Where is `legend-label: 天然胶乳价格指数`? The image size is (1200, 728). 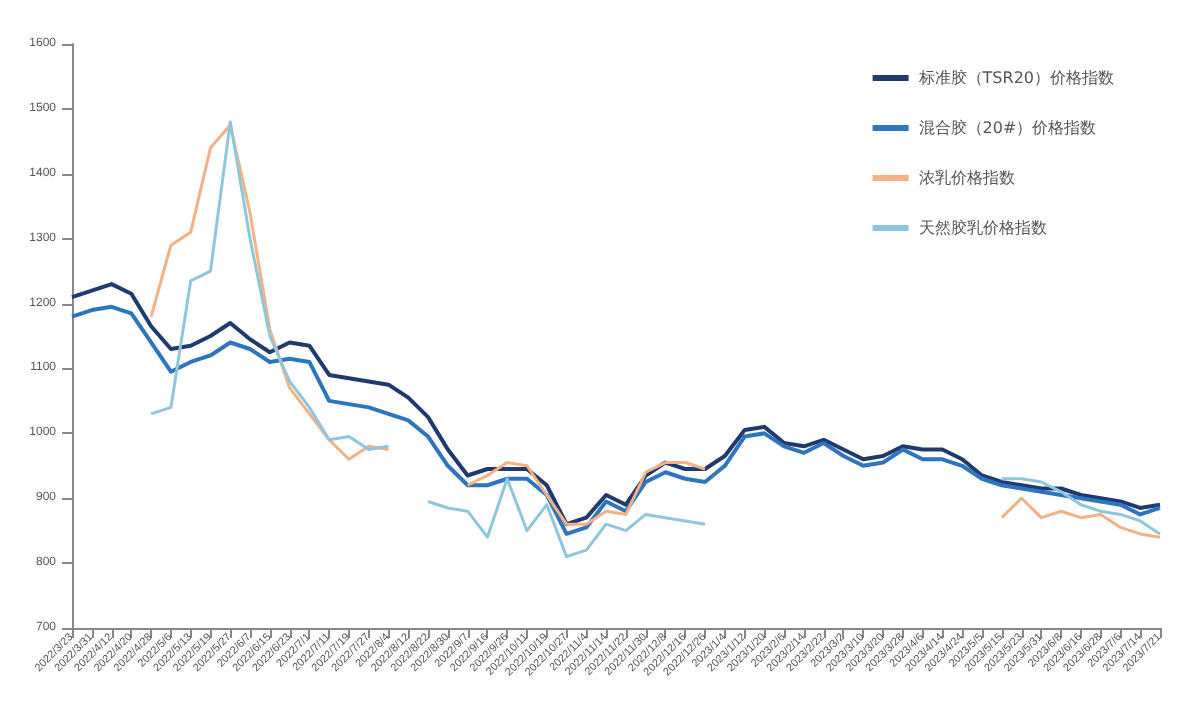 legend-label: 天然胶乳价格指数 is located at coordinates (982, 228).